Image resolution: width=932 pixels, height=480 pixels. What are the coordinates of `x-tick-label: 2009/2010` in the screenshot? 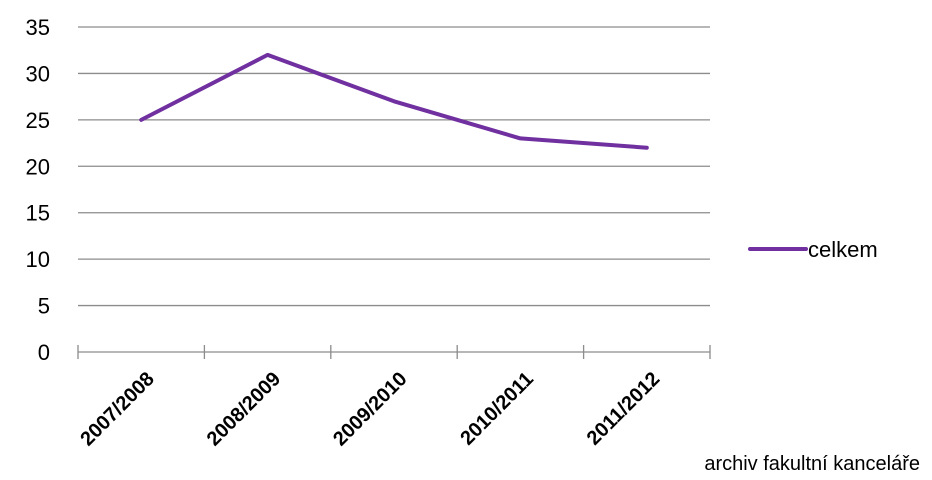 It's located at (370, 409).